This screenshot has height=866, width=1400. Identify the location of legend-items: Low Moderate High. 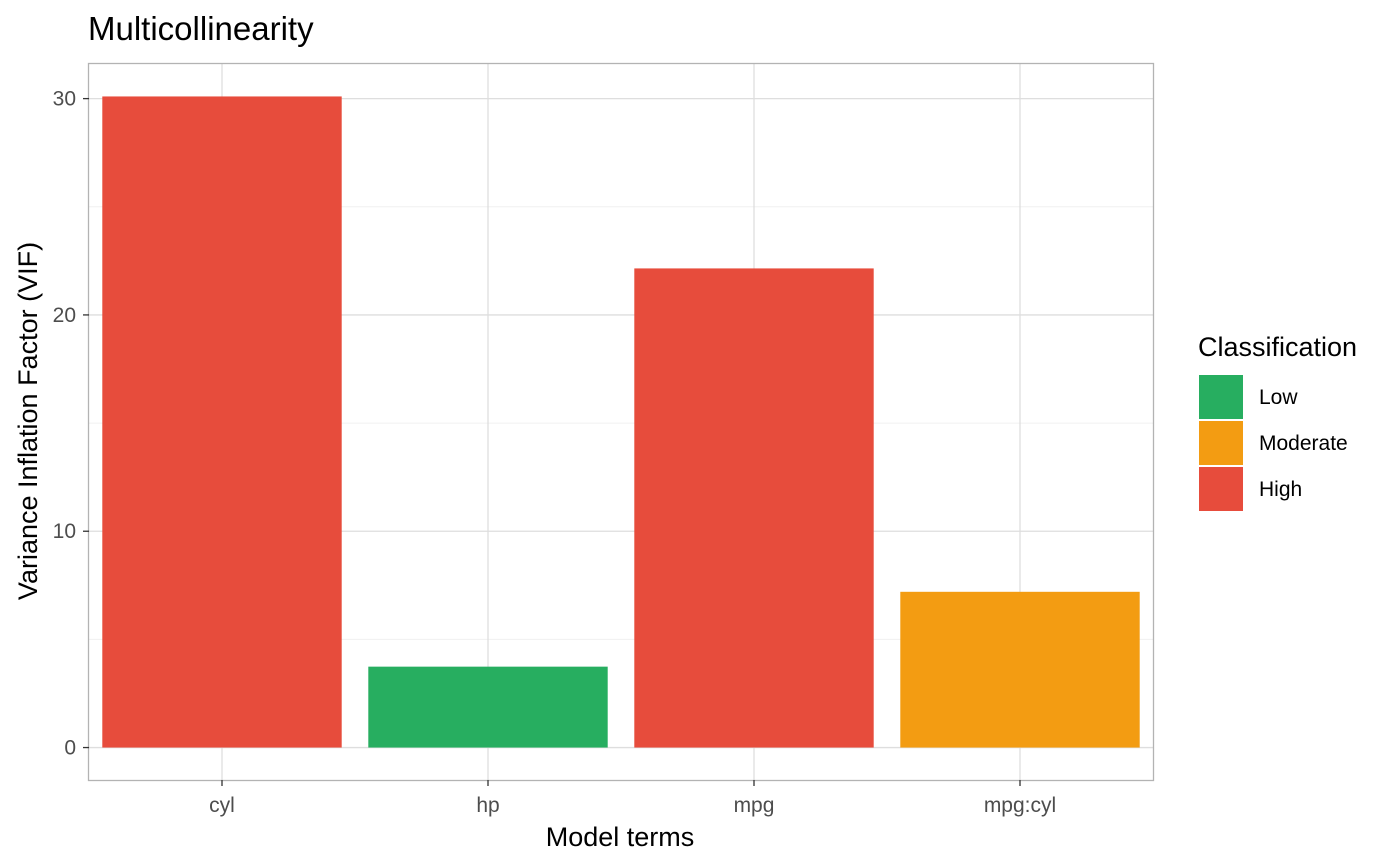
(1273, 443).